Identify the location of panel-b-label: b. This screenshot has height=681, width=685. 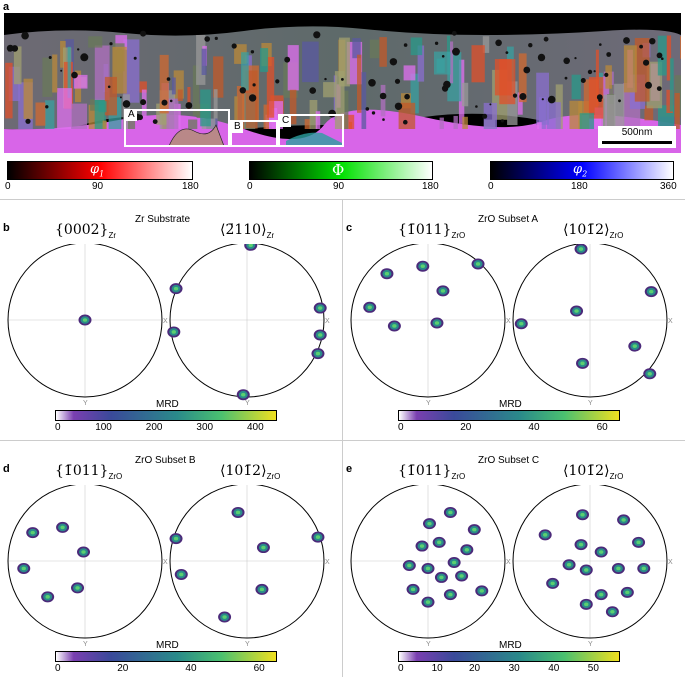
(6, 228).